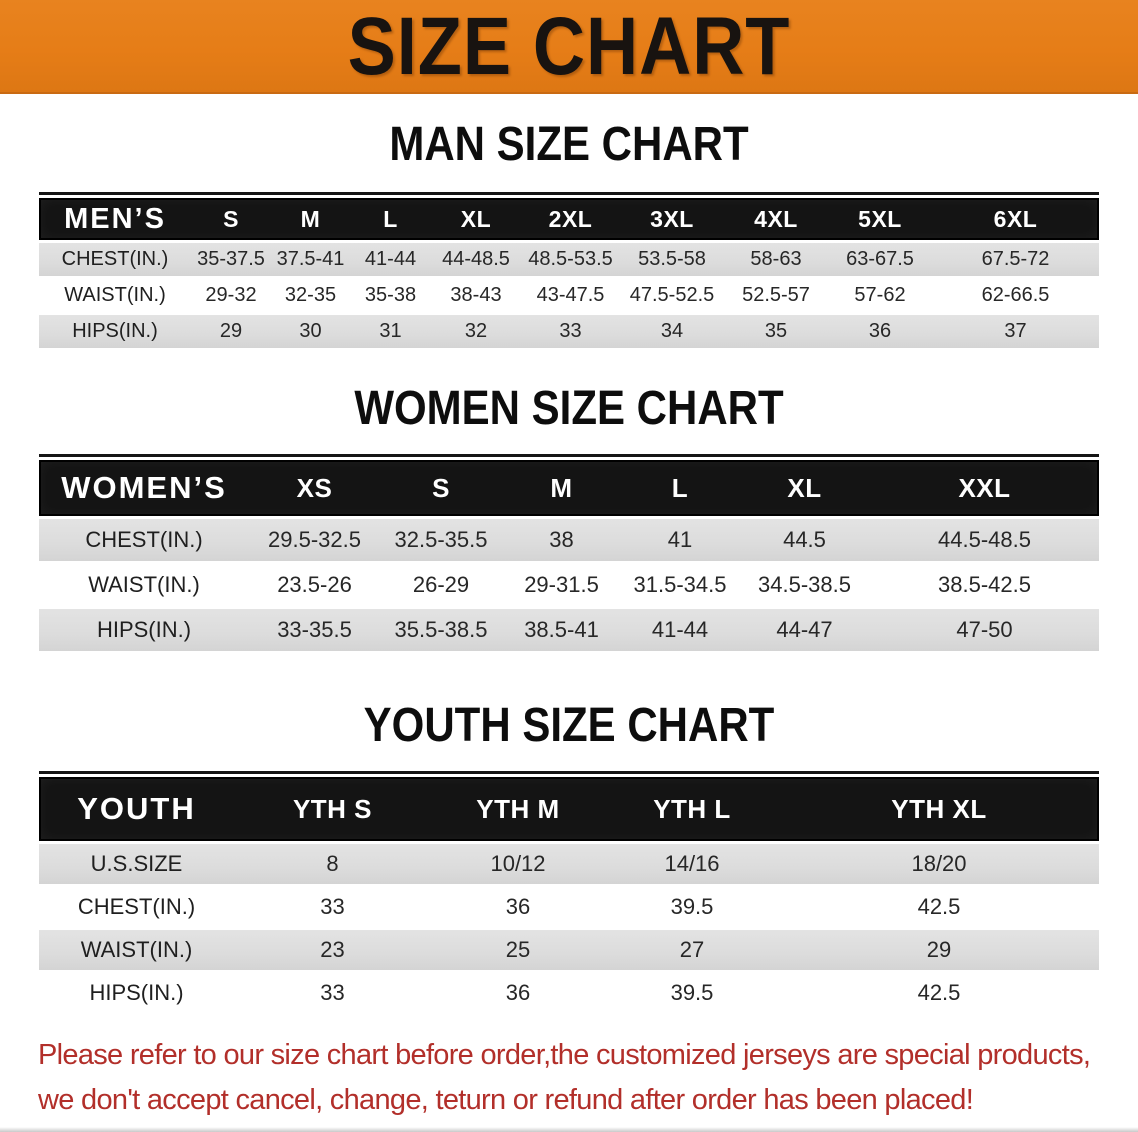 Image resolution: width=1138 pixels, height=1132 pixels. Describe the element at coordinates (441, 629) in the screenshot. I see `women-value-cell: 35.5-38.5` at that location.